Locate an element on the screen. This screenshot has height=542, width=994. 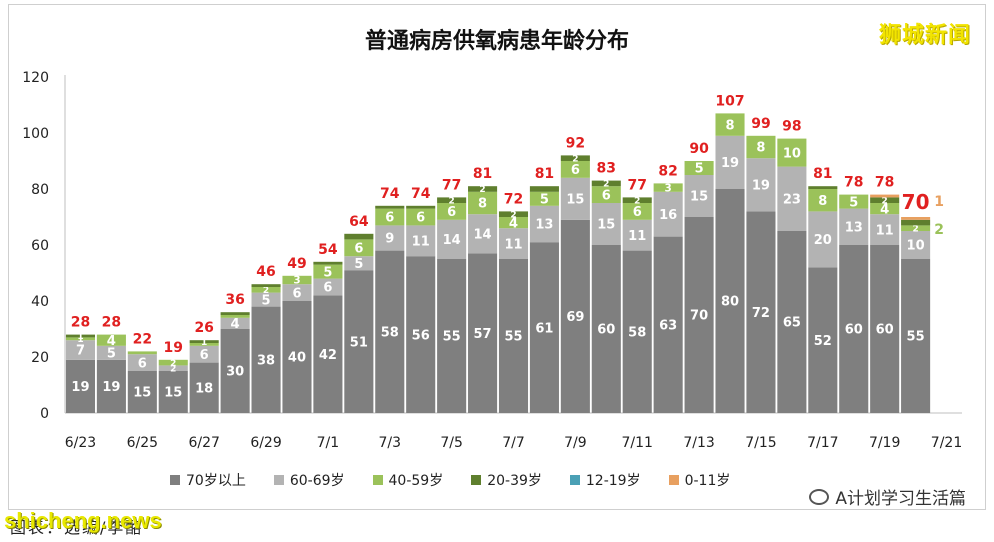
total-label: 70 is located at coordinates (916, 202).